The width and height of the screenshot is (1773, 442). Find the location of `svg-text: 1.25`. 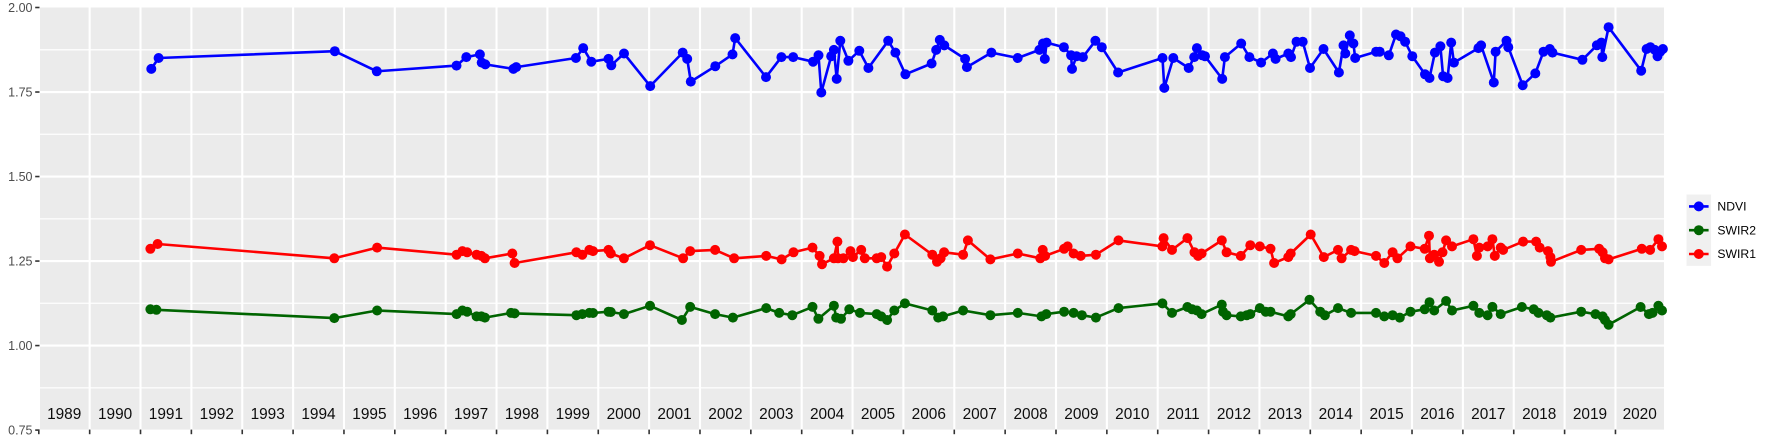

svg-text: 1.25 is located at coordinates (20, 262).